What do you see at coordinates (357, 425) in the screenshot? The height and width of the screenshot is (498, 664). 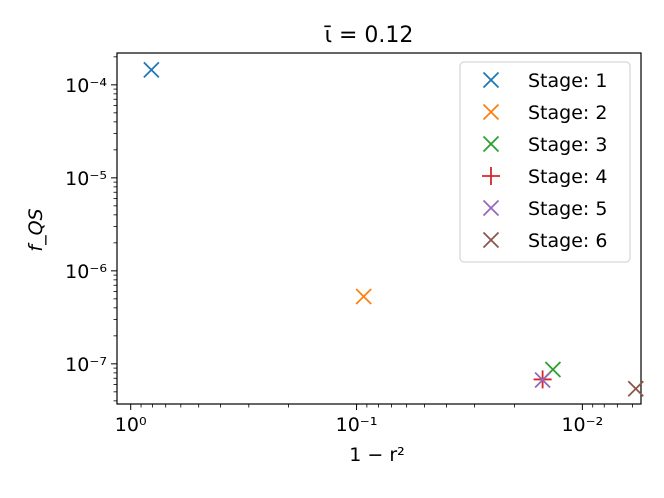 I see `x-tick-label: 10⁻¹` at bounding box center [357, 425].